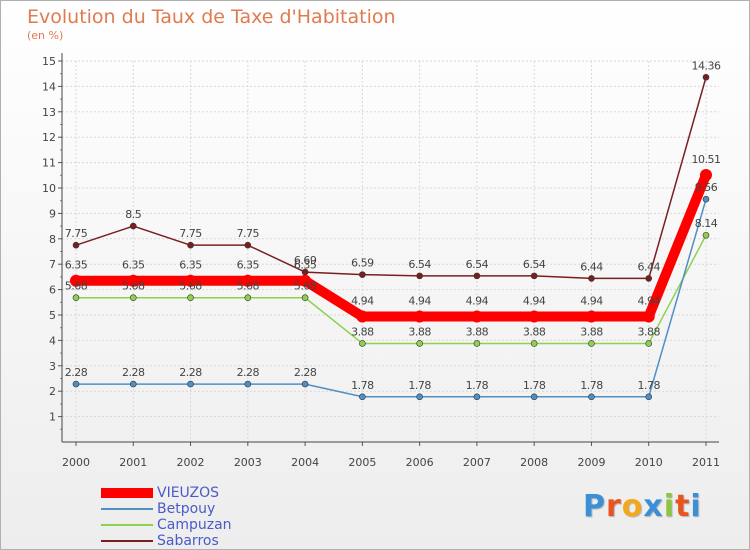 This screenshot has width=750, height=550. Describe the element at coordinates (49, 137) in the screenshot. I see `y-tick-label: 12` at that location.